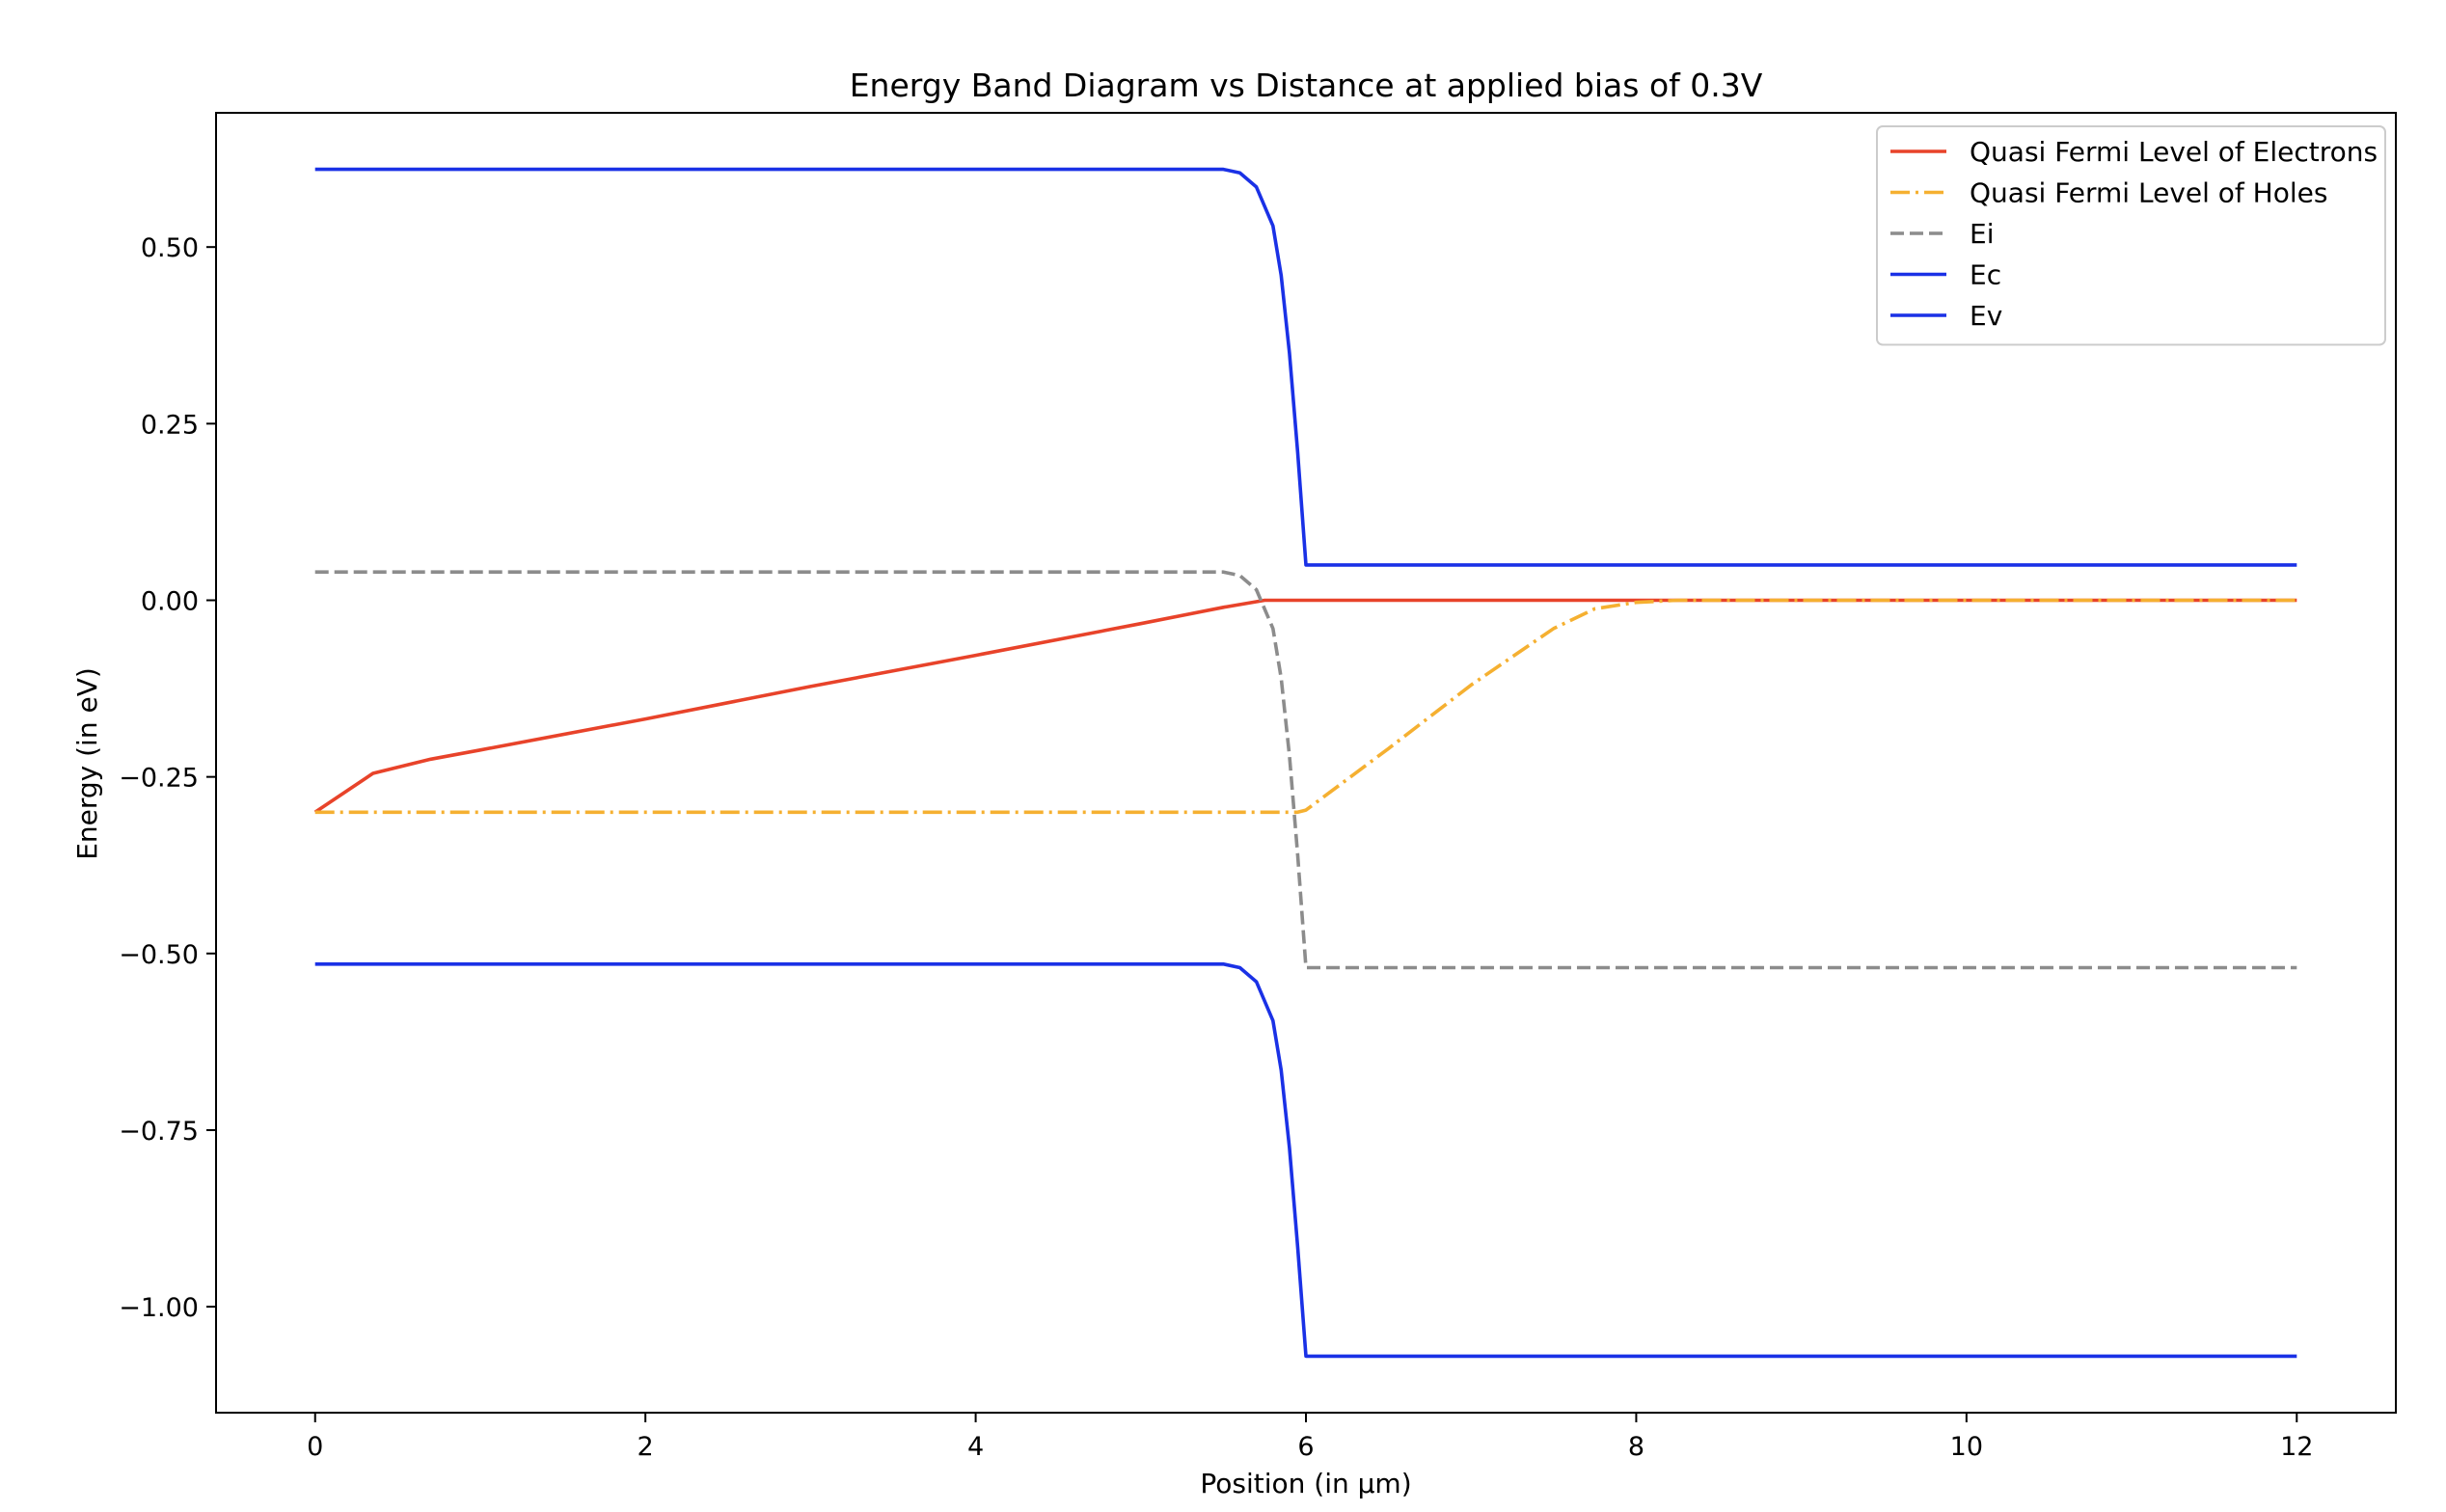 This screenshot has width=2446, height=1512. I want to click on y-axis: 0.50 0.25 0.00 −0.25 −0.50 −0.75 −1.00, so click(167, 778).